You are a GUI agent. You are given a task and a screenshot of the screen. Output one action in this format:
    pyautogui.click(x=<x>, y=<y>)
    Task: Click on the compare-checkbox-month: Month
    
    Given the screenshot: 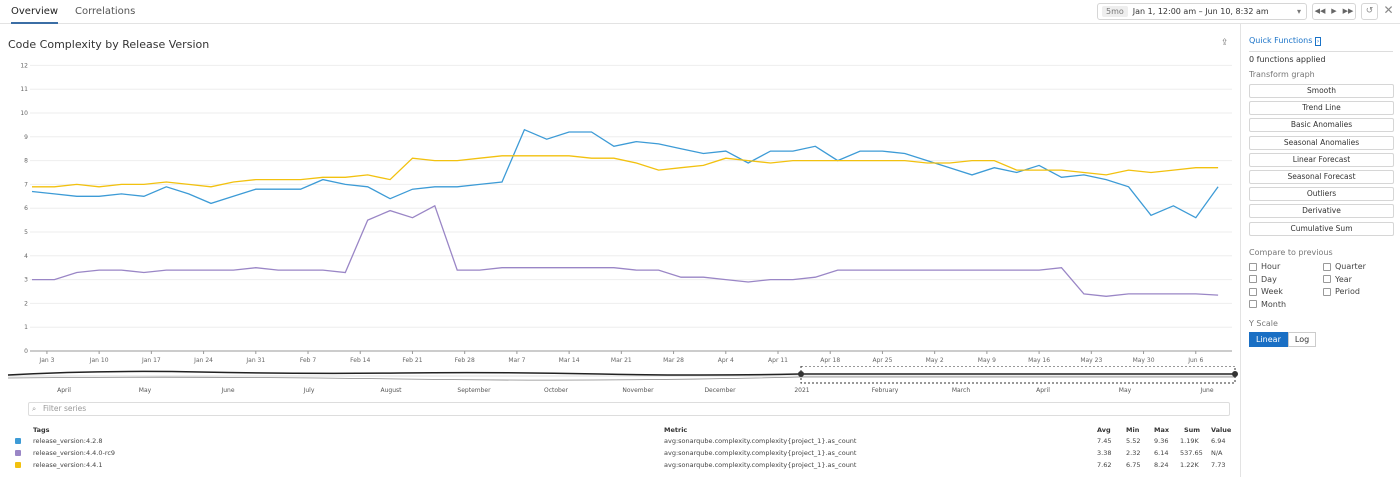 What is the action you would take?
    pyautogui.click(x=1267, y=304)
    